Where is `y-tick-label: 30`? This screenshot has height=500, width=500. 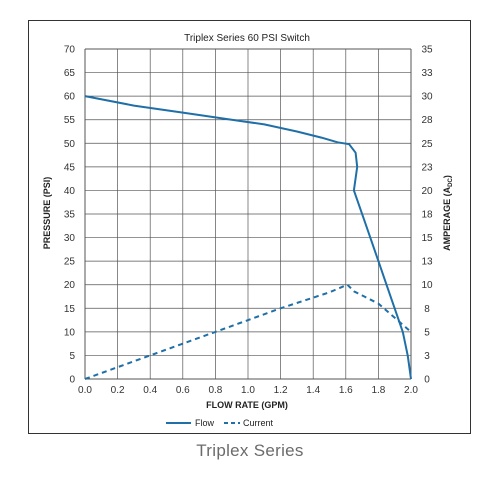 y-tick-label: 30 is located at coordinates (70, 238).